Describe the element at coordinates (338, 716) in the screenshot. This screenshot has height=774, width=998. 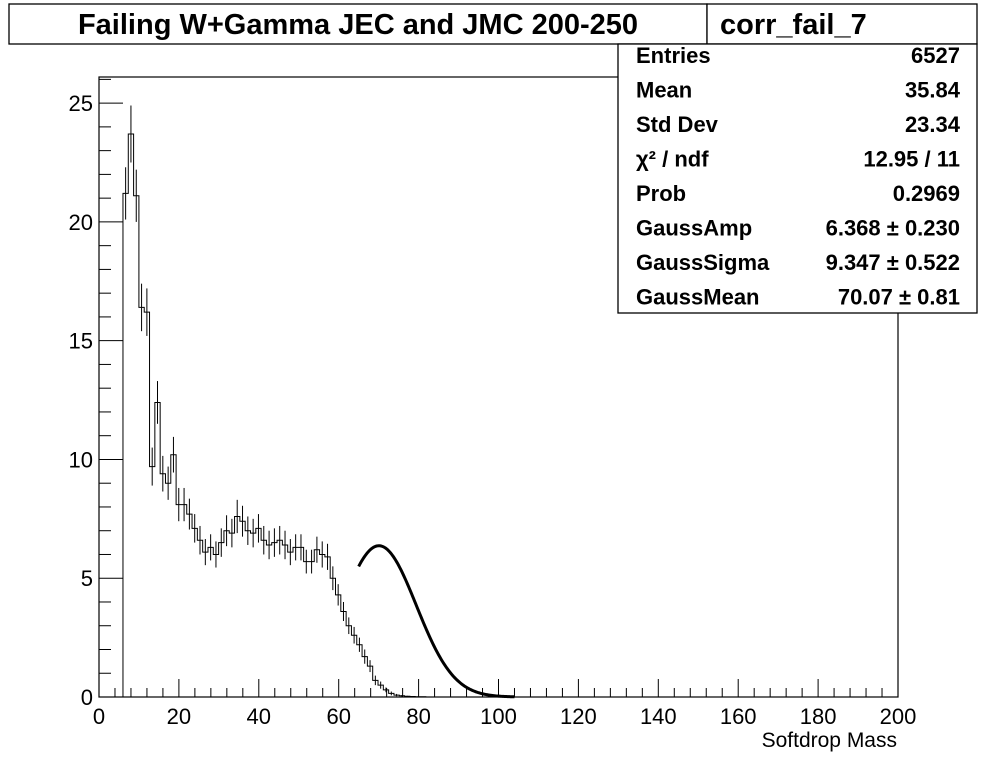
I see `x-tick-label: 60` at that location.